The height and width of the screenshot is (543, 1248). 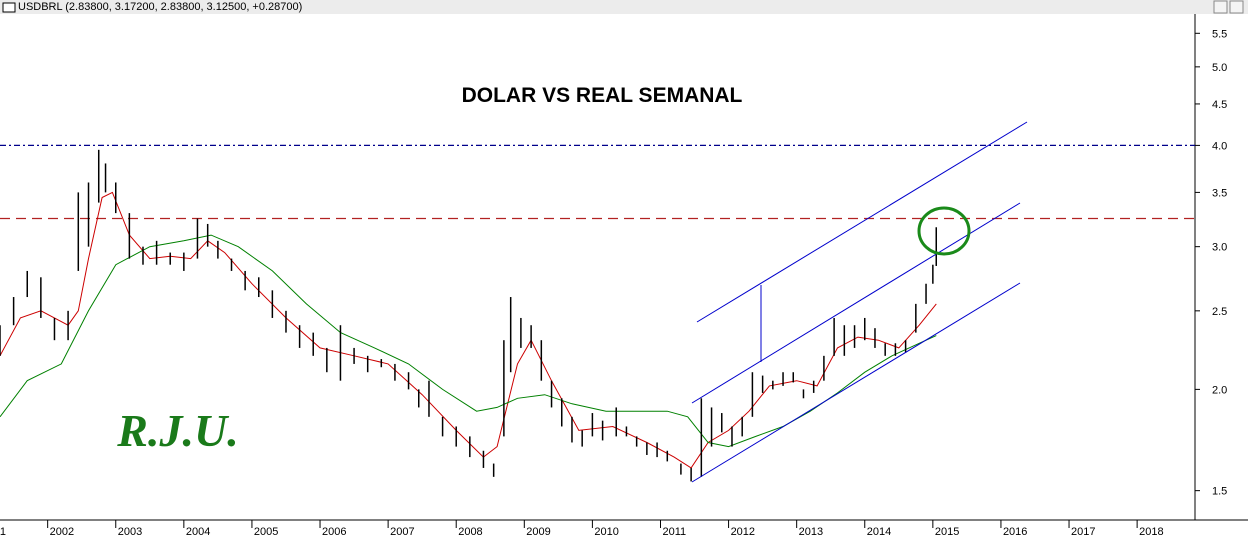 What do you see at coordinates (1015, 532) in the screenshot?
I see `x-tick-label: 2016` at bounding box center [1015, 532].